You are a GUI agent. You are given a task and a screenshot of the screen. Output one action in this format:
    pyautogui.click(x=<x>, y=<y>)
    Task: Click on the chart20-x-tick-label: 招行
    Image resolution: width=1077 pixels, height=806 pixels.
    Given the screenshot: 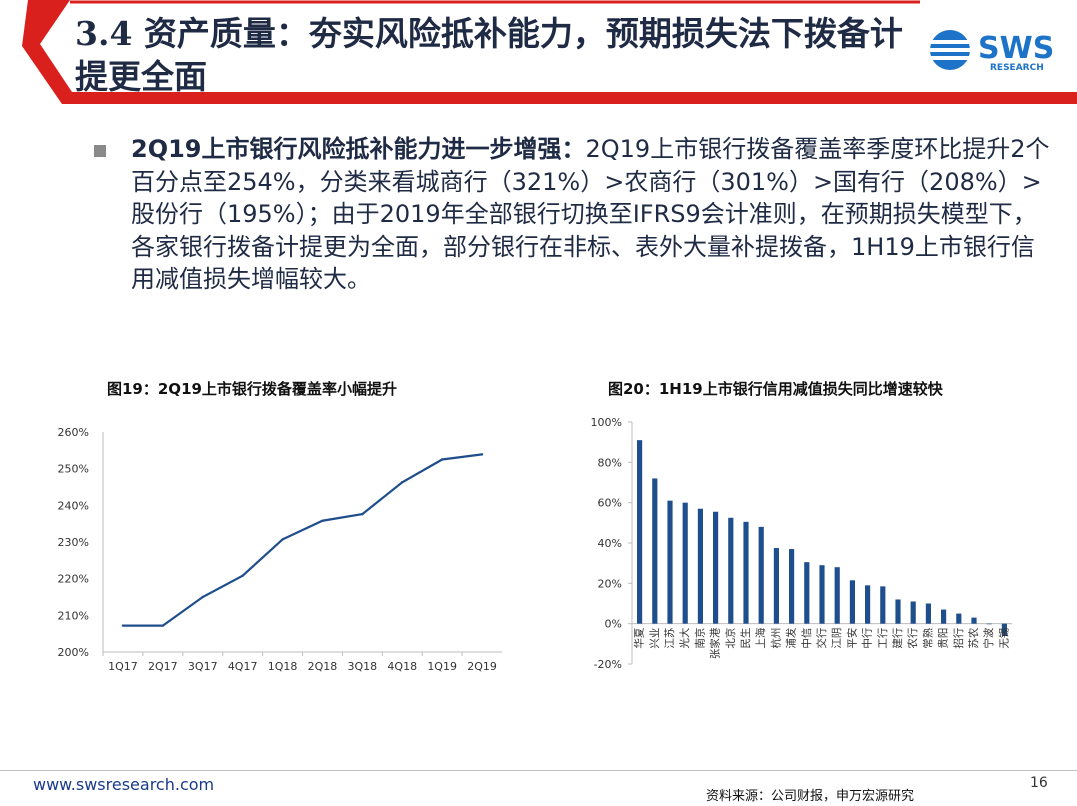 What is the action you would take?
    pyautogui.click(x=958, y=637)
    